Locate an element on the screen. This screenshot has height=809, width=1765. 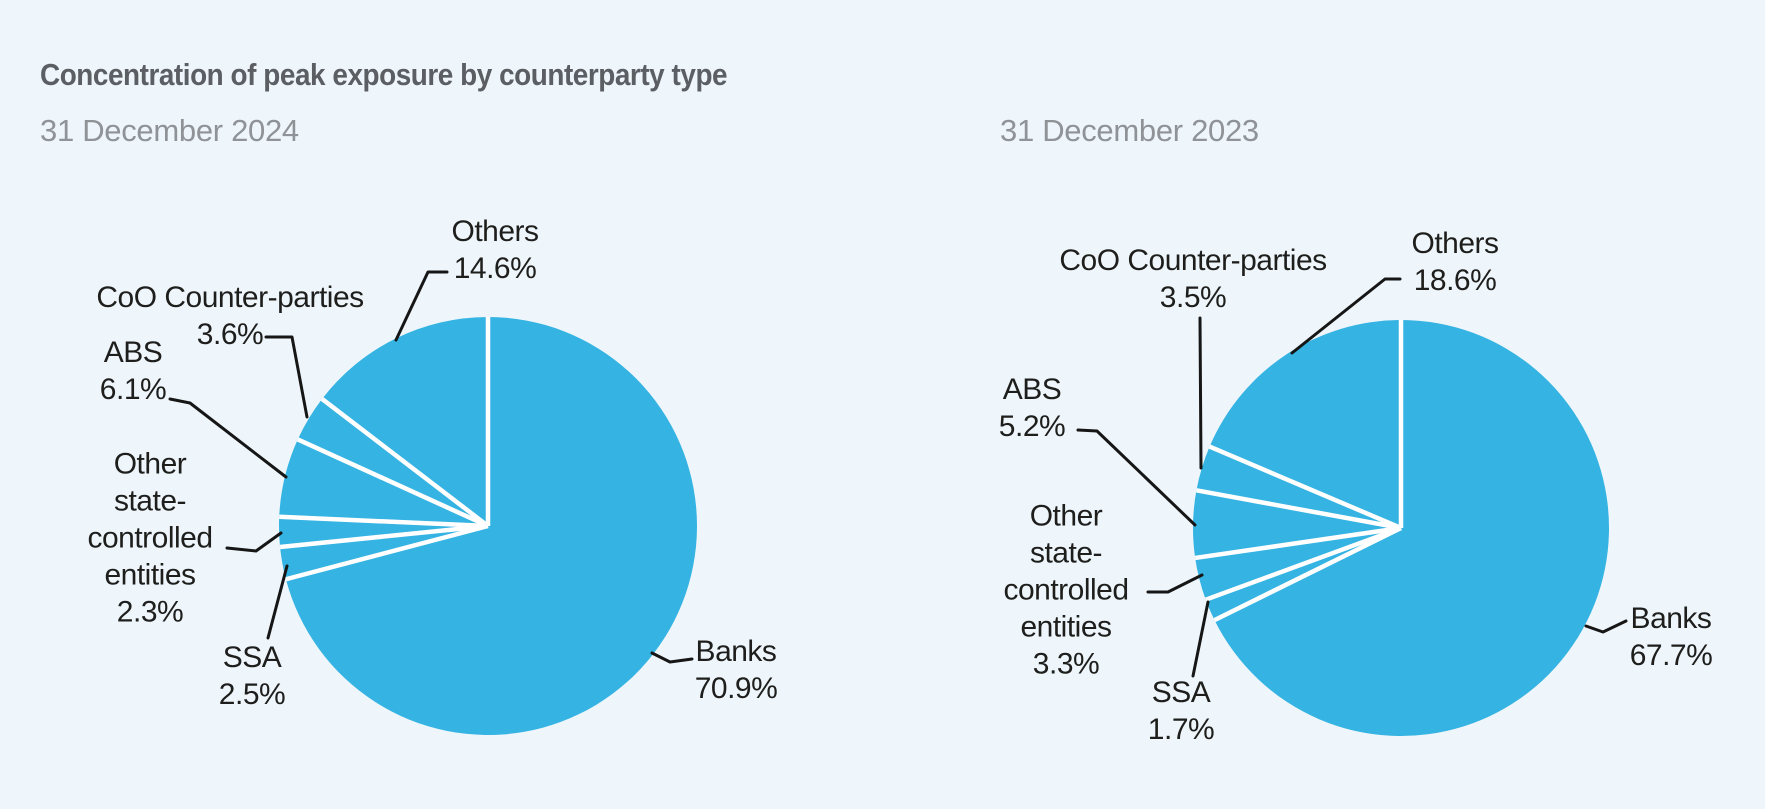
panel-subtitle-2024: 31 December 2024 is located at coordinates (169, 130).